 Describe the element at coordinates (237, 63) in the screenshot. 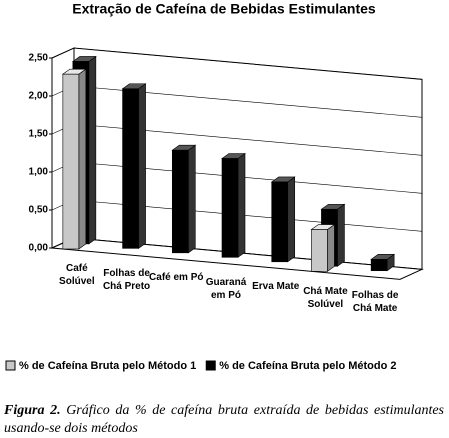

I see `grid-line` at that location.